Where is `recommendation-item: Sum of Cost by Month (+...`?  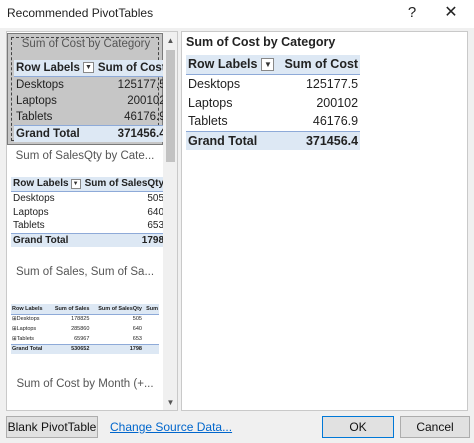 recommendation-item: Sum of Cost by Month (+... is located at coordinates (85, 392).